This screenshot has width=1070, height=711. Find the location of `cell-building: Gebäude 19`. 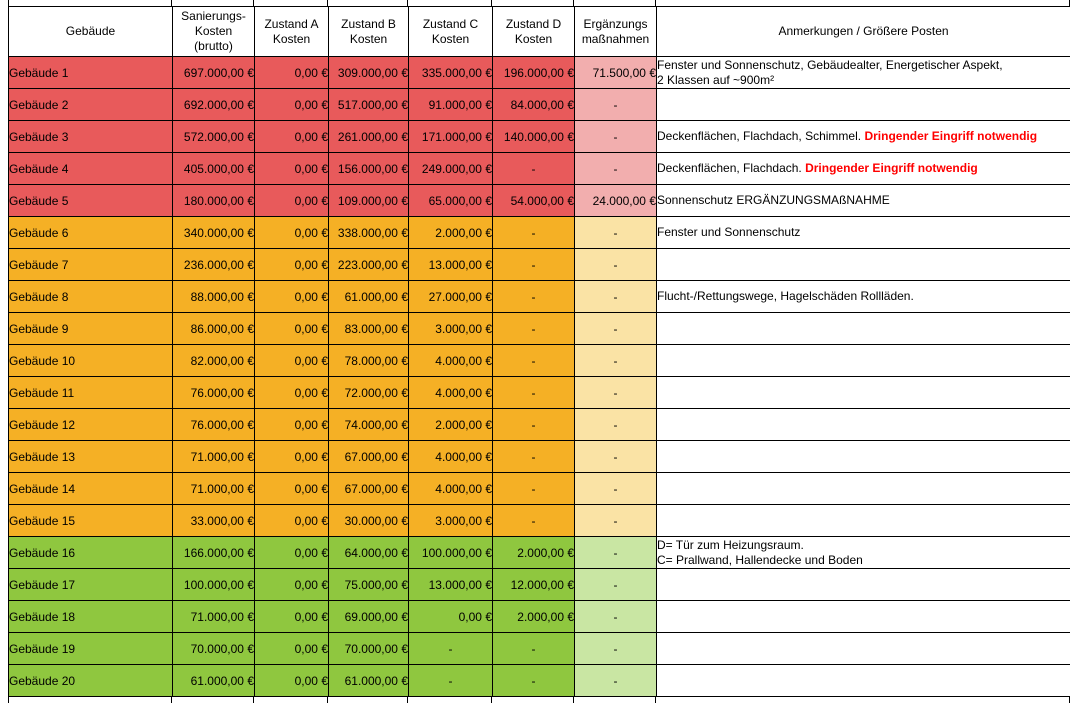

cell-building: Gebäude 19 is located at coordinates (90, 648).